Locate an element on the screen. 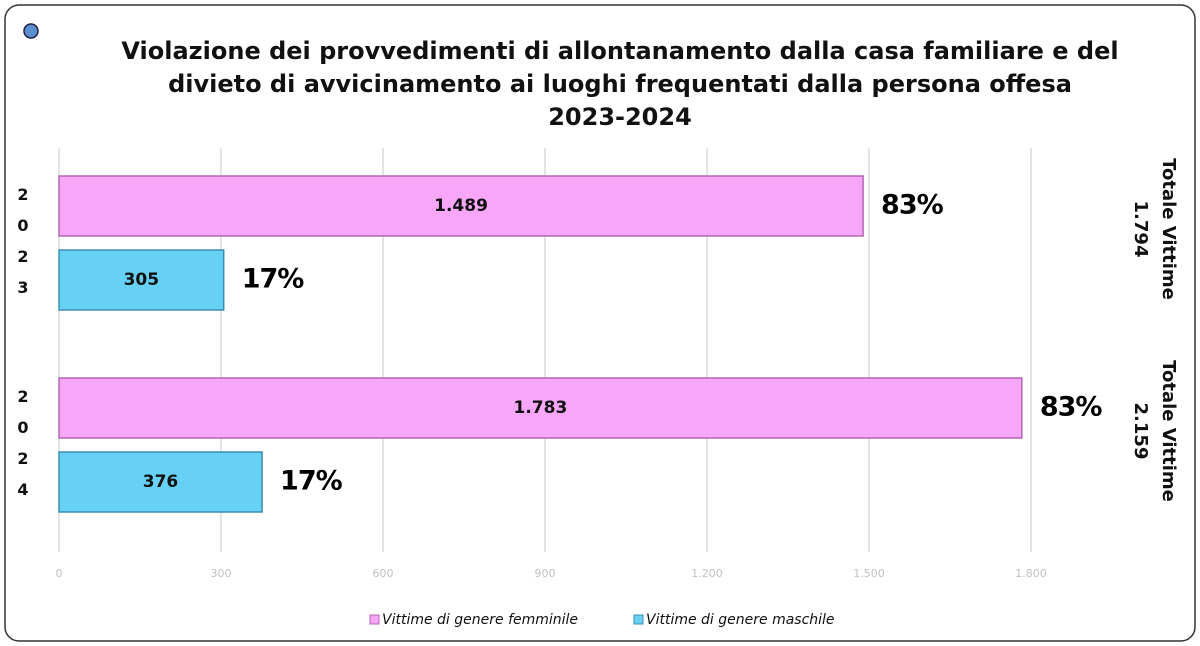 The width and height of the screenshot is (1200, 646). total-value: 1.794 is located at coordinates (1140, 229).